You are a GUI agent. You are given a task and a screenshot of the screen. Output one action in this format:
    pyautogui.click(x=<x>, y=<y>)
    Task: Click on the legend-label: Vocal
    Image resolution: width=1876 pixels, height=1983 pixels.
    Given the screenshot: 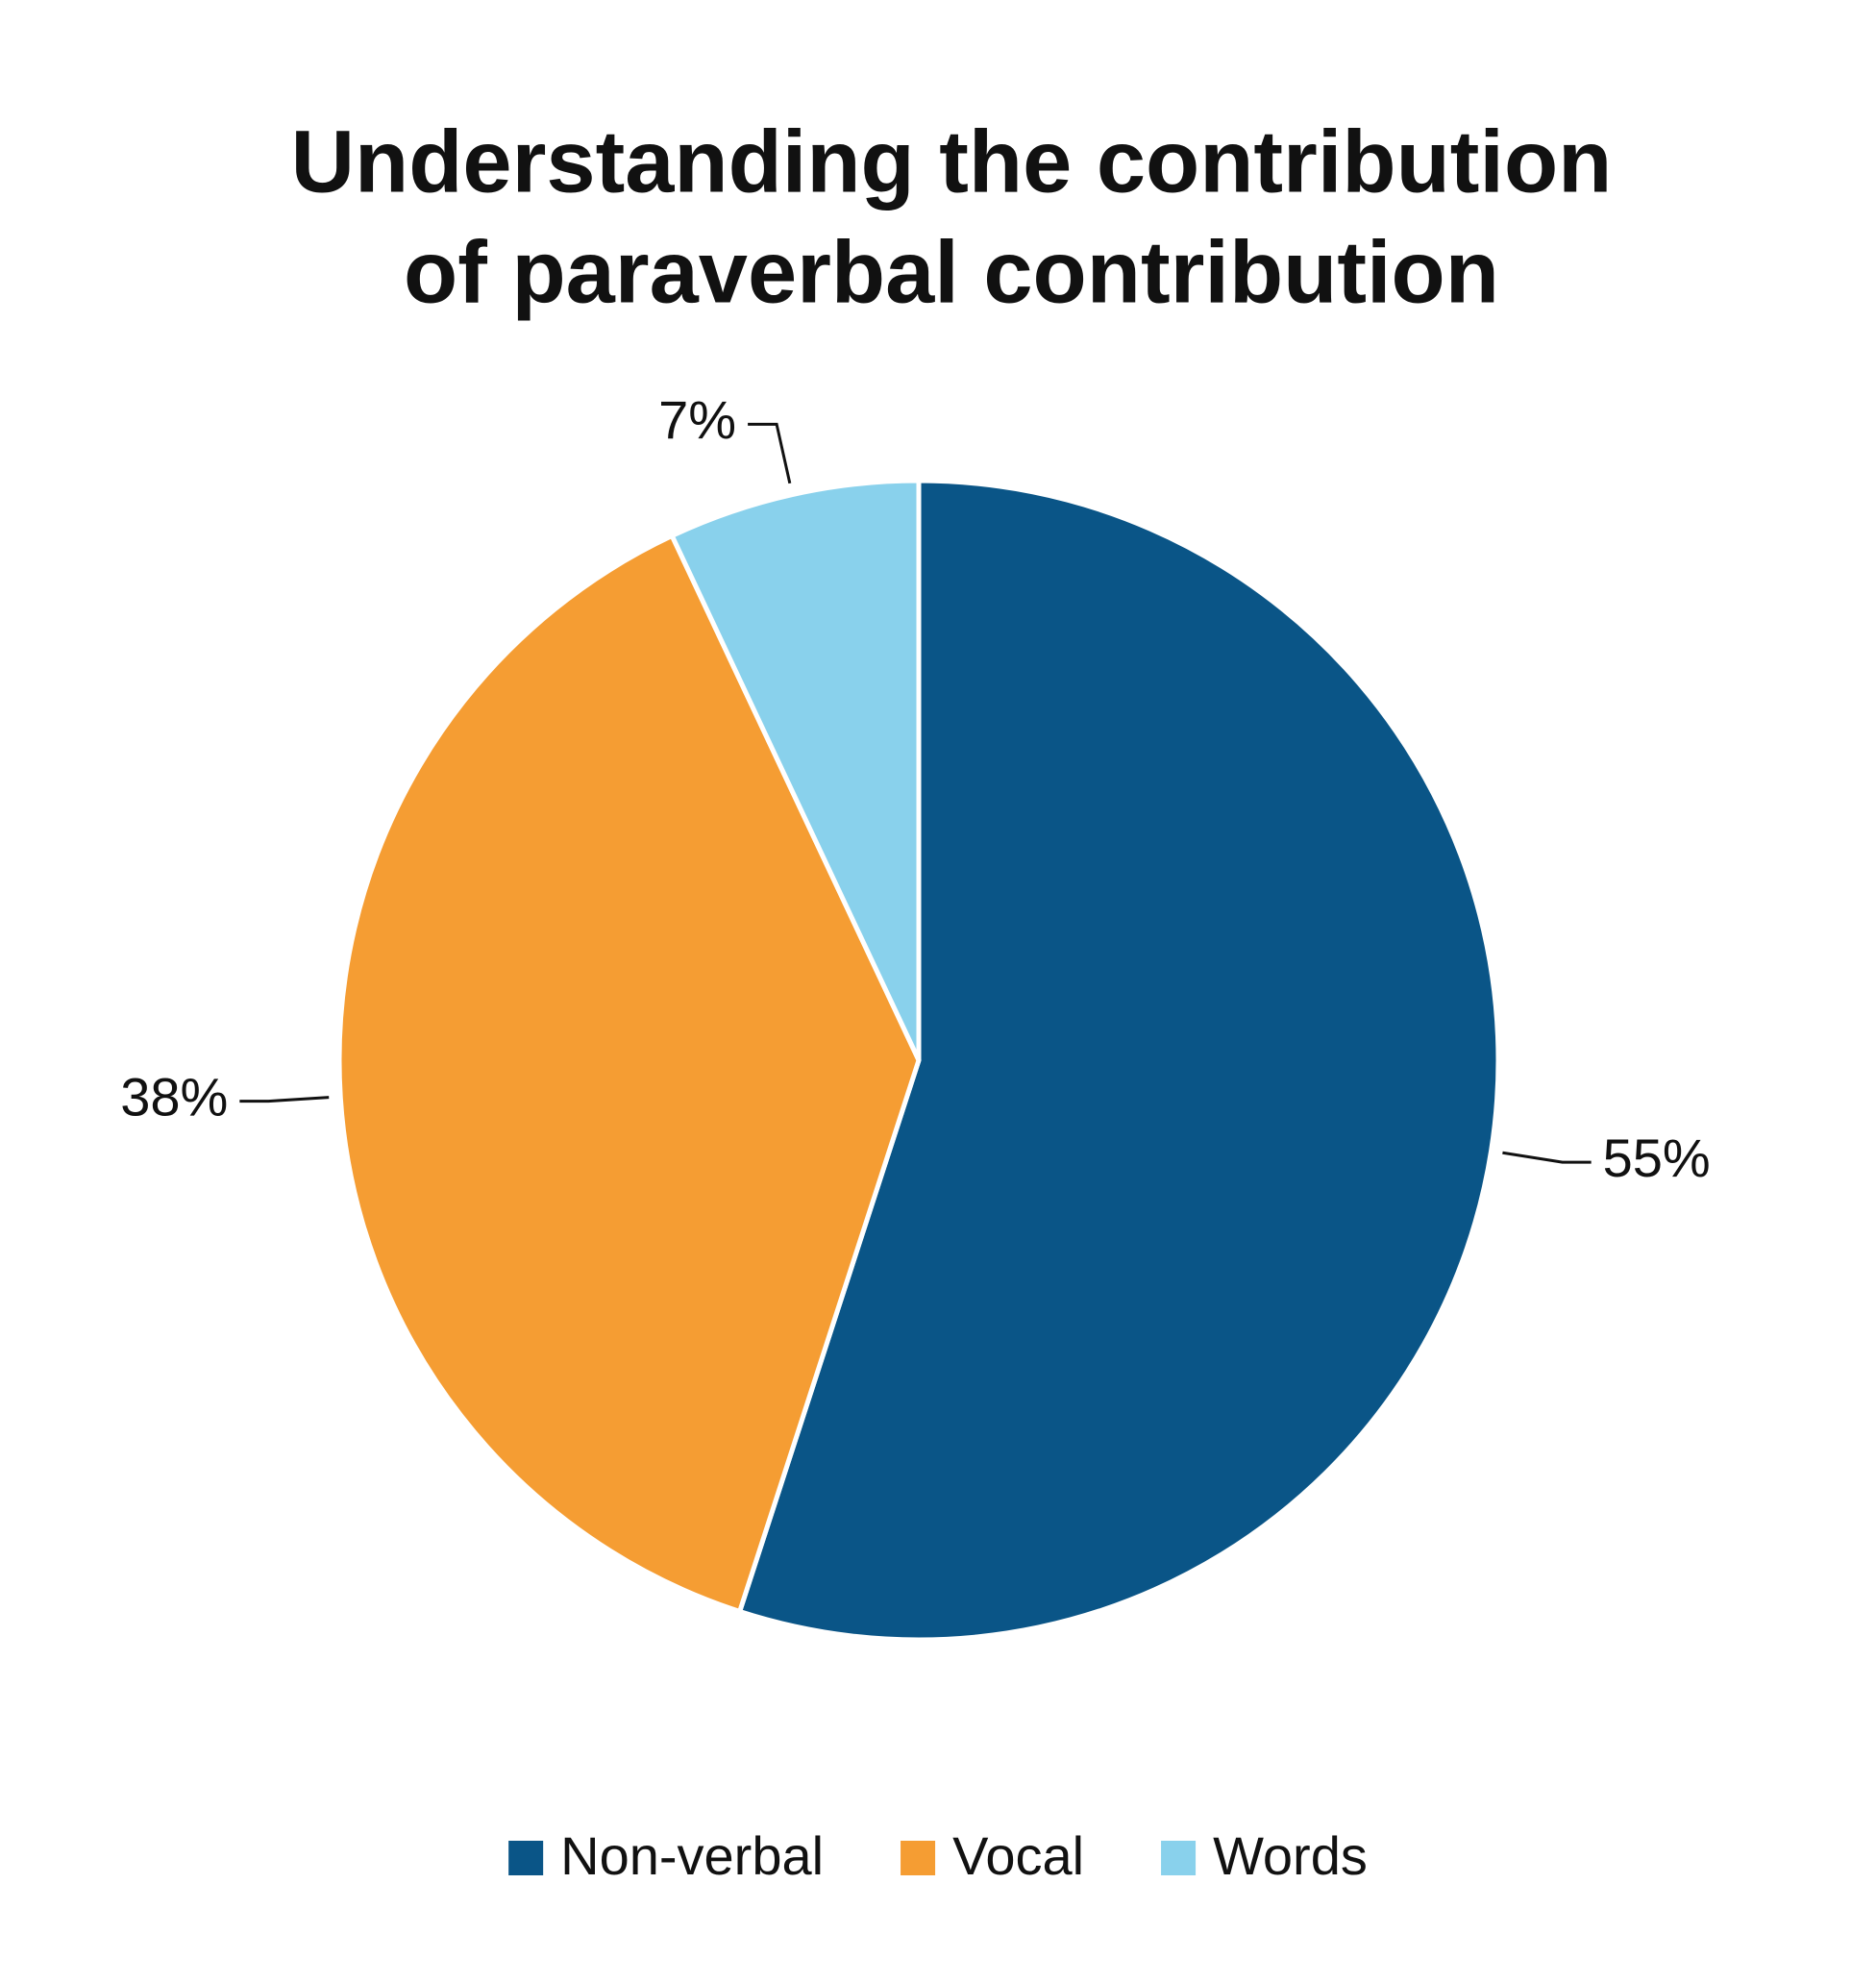 What is the action you would take?
    pyautogui.click(x=1018, y=1855)
    